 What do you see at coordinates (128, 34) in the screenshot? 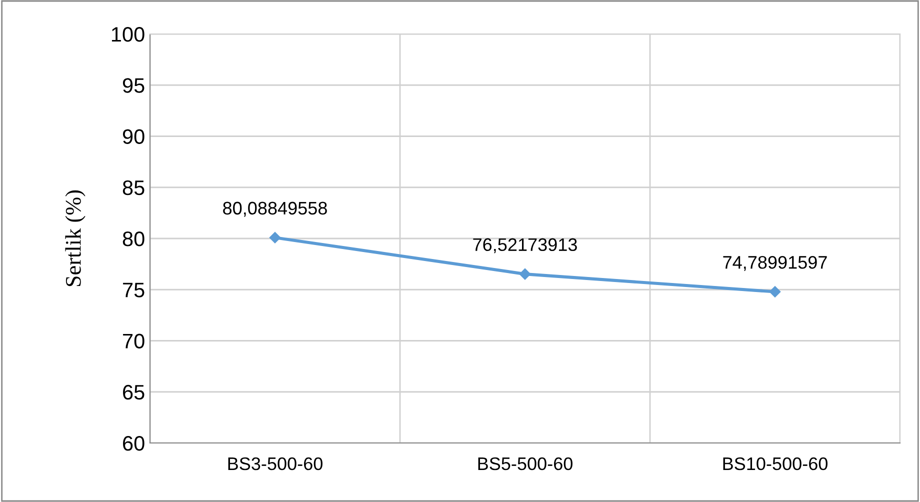
I see `y-tick-label: 100` at bounding box center [128, 34].